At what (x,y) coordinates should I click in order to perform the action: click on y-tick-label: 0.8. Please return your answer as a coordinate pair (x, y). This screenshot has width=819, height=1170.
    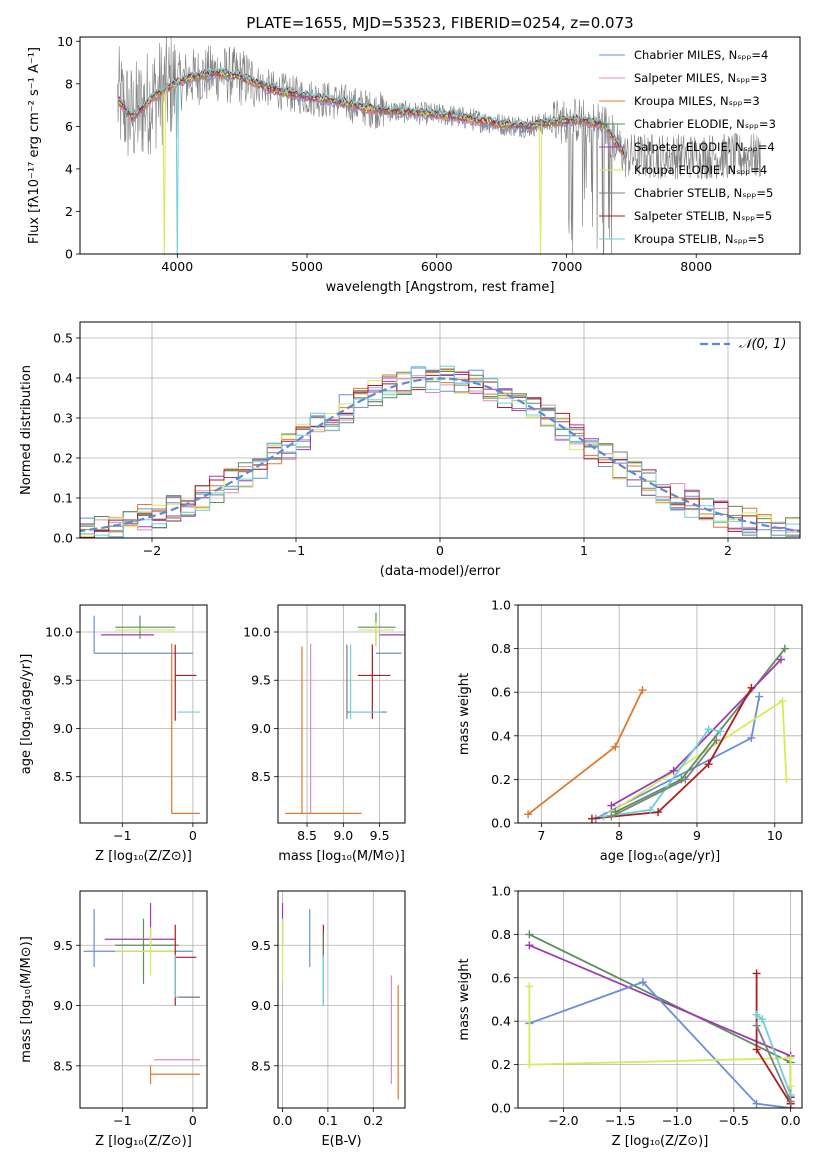
    Looking at the image, I should click on (501, 648).